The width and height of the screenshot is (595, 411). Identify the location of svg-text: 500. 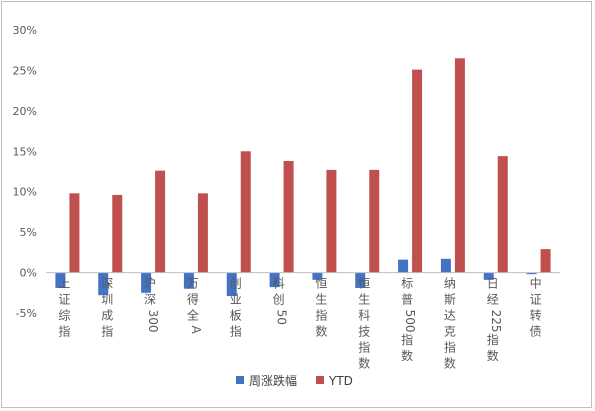
(410, 321).